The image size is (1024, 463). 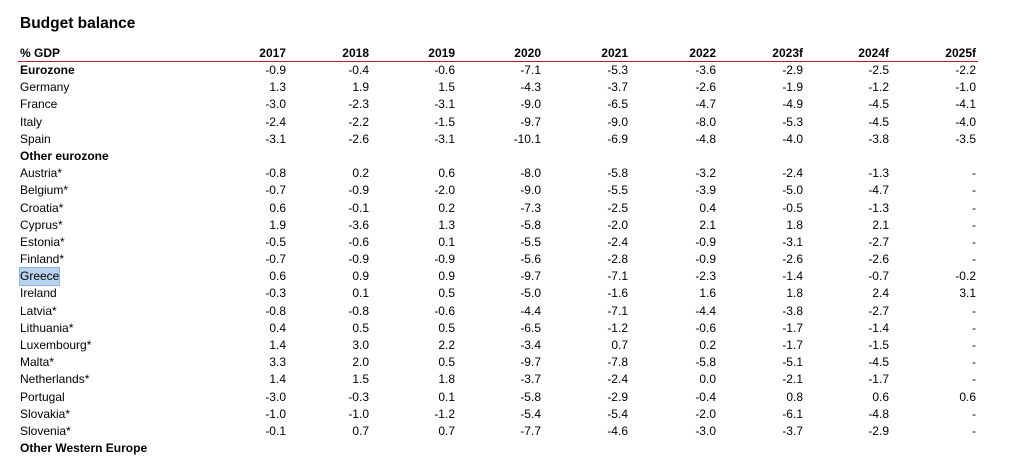 What do you see at coordinates (878, 362) in the screenshot?
I see `table-cell: -4.5` at bounding box center [878, 362].